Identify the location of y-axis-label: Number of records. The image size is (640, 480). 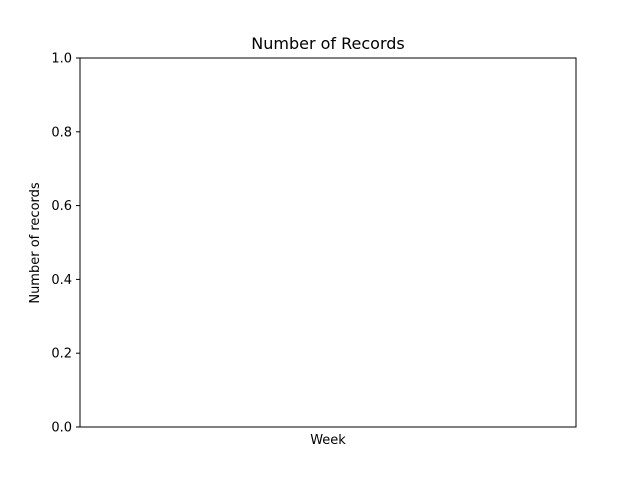
(35, 243).